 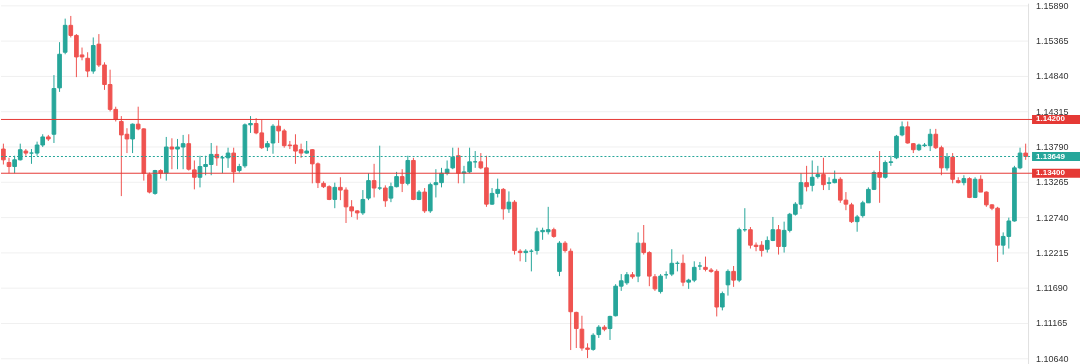 What do you see at coordinates (1052, 217) in the screenshot?
I see `y-tick-label: 1.12740` at bounding box center [1052, 217].